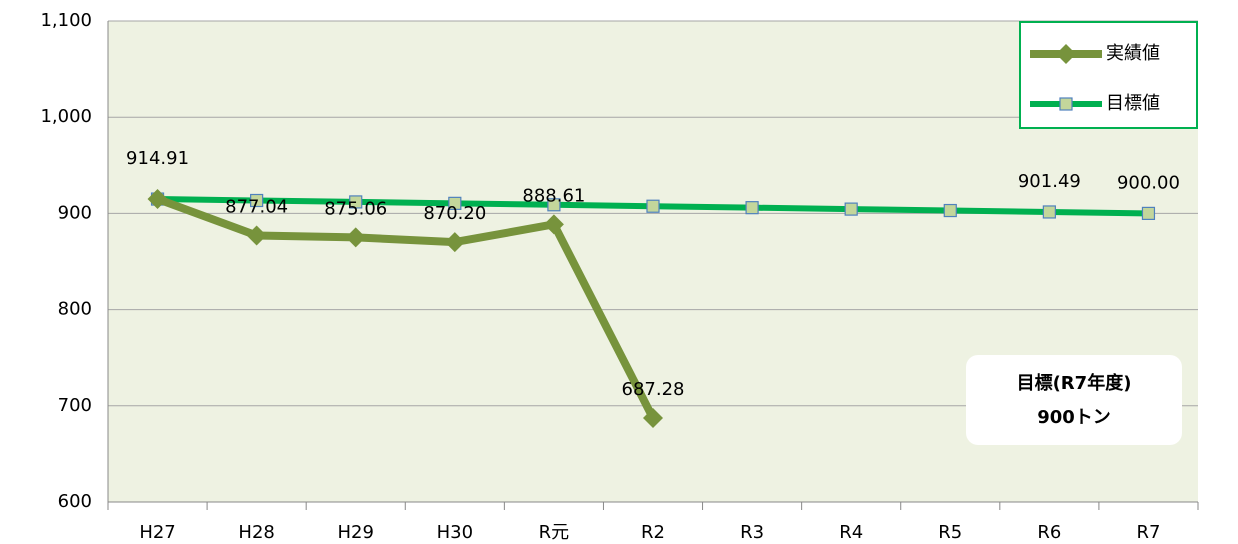  What do you see at coordinates (75, 309) in the screenshot?
I see `y-tick-label: 800` at bounding box center [75, 309].